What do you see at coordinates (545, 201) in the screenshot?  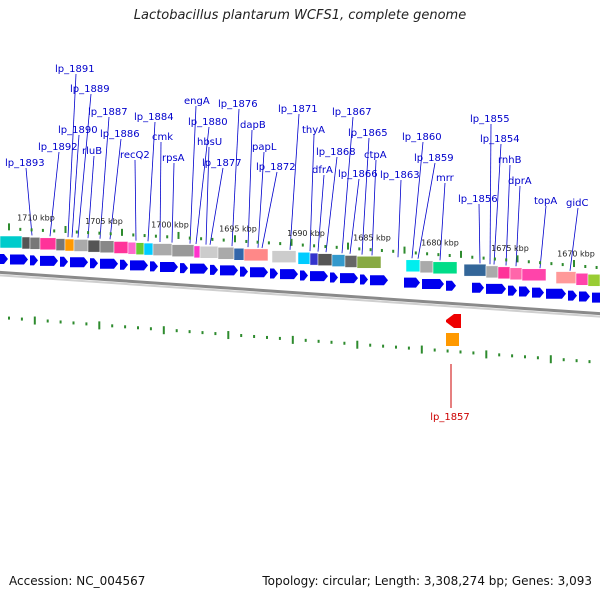 I see `gene-label: topA` at bounding box center [545, 201].